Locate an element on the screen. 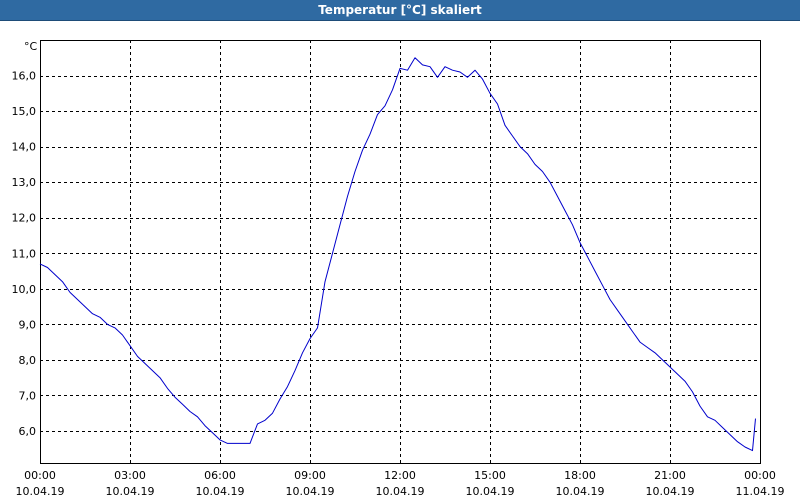  y-tick-label: 10,0 is located at coordinates (24, 289).